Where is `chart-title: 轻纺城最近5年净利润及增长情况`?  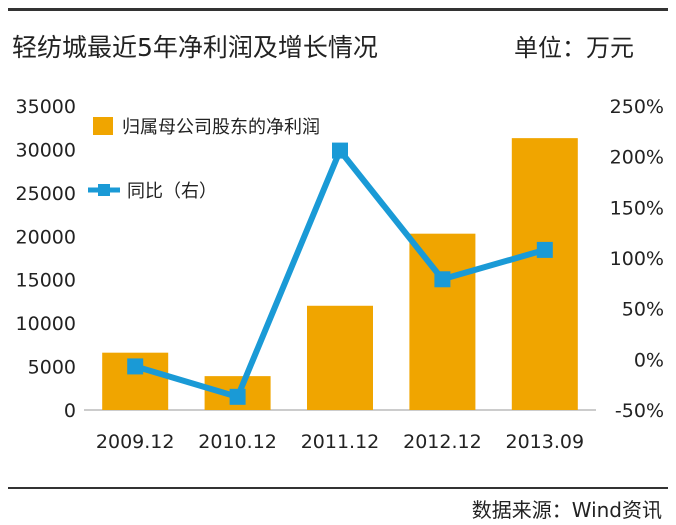
chart-title: 轻纺城最近5年净利润及增长情况 is located at coordinates (195, 47).